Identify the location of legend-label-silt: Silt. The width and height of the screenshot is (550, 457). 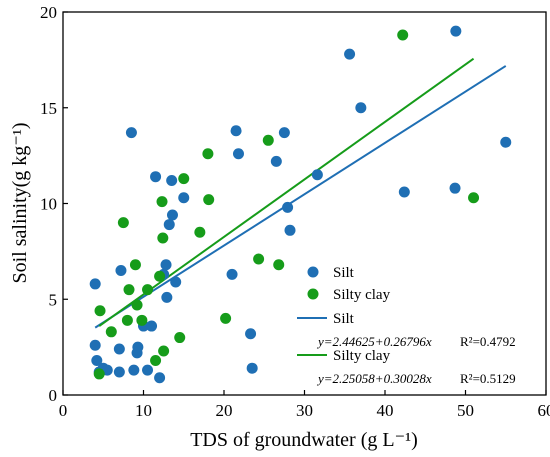
(344, 273).